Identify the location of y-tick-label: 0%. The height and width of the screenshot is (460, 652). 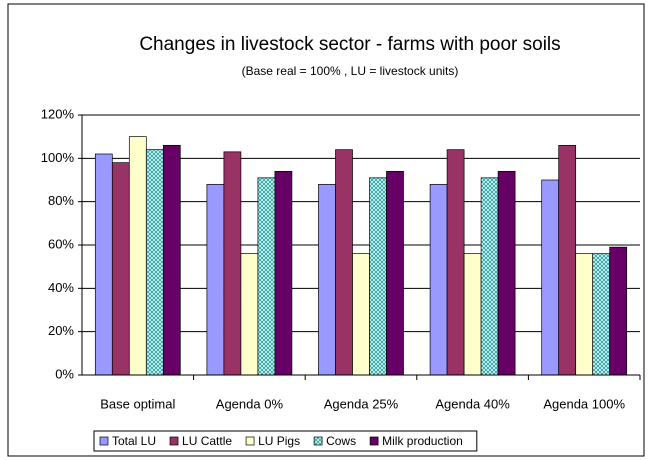
(64, 373).